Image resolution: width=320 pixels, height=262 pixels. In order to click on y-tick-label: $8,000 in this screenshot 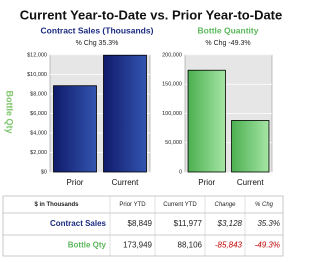, I will do `click(38, 94)`.